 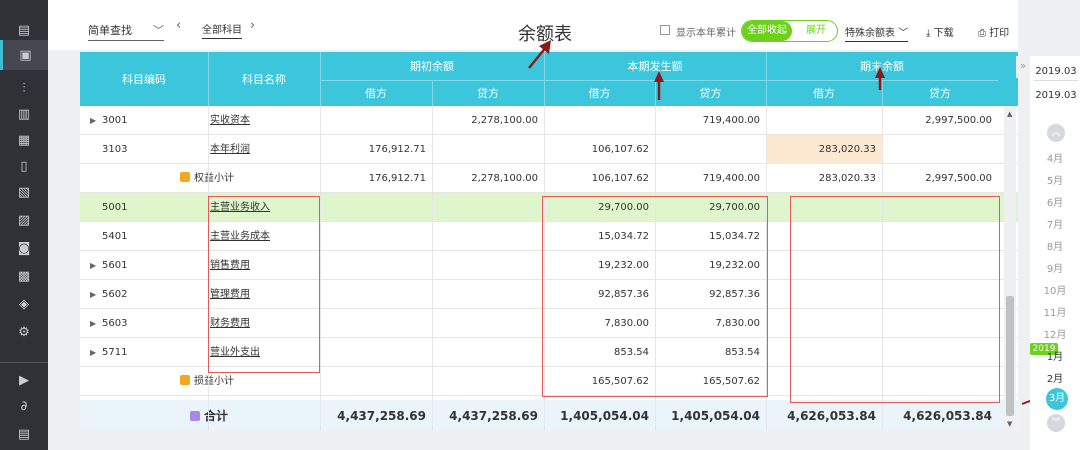 What do you see at coordinates (737, 323) in the screenshot?
I see `cell-per-c: 7,830.00` at bounding box center [737, 323].